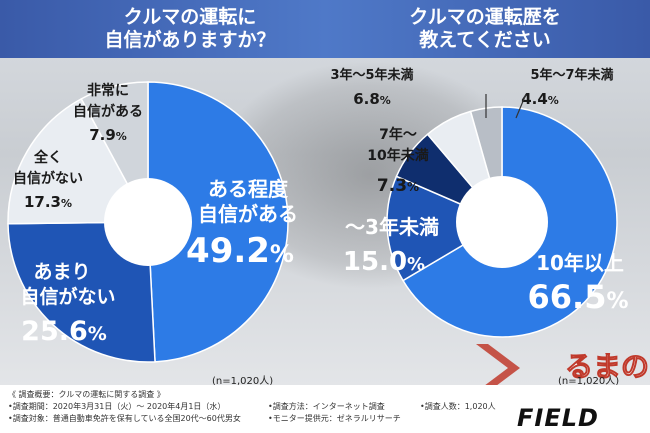 The image size is (650, 433). What do you see at coordinates (534, 99) in the screenshot?
I see `value-5-7nen-num: 4.4` at bounding box center [534, 99].